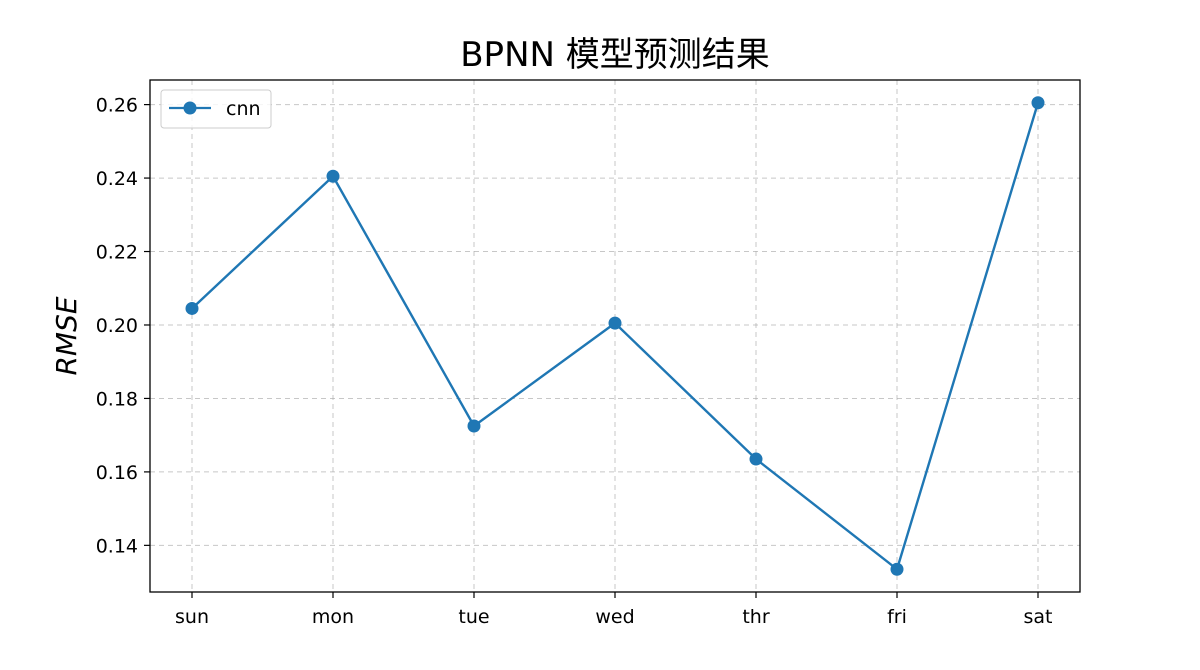 This screenshot has width=1200, height=670. I want to click on x-tick-label: wed, so click(614, 617).